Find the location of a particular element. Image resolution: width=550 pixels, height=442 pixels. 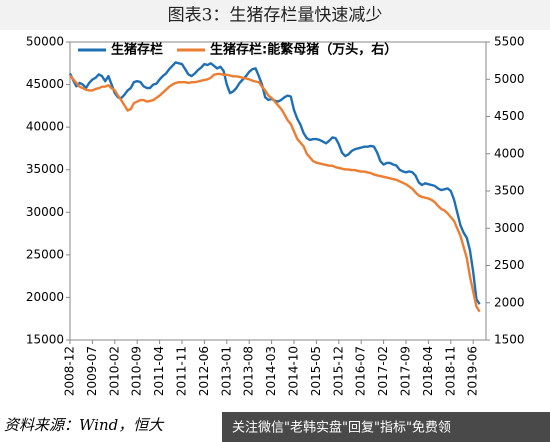

legend-label: 生猪存栏:能繁母猪（万头，右） is located at coordinates (303, 50).